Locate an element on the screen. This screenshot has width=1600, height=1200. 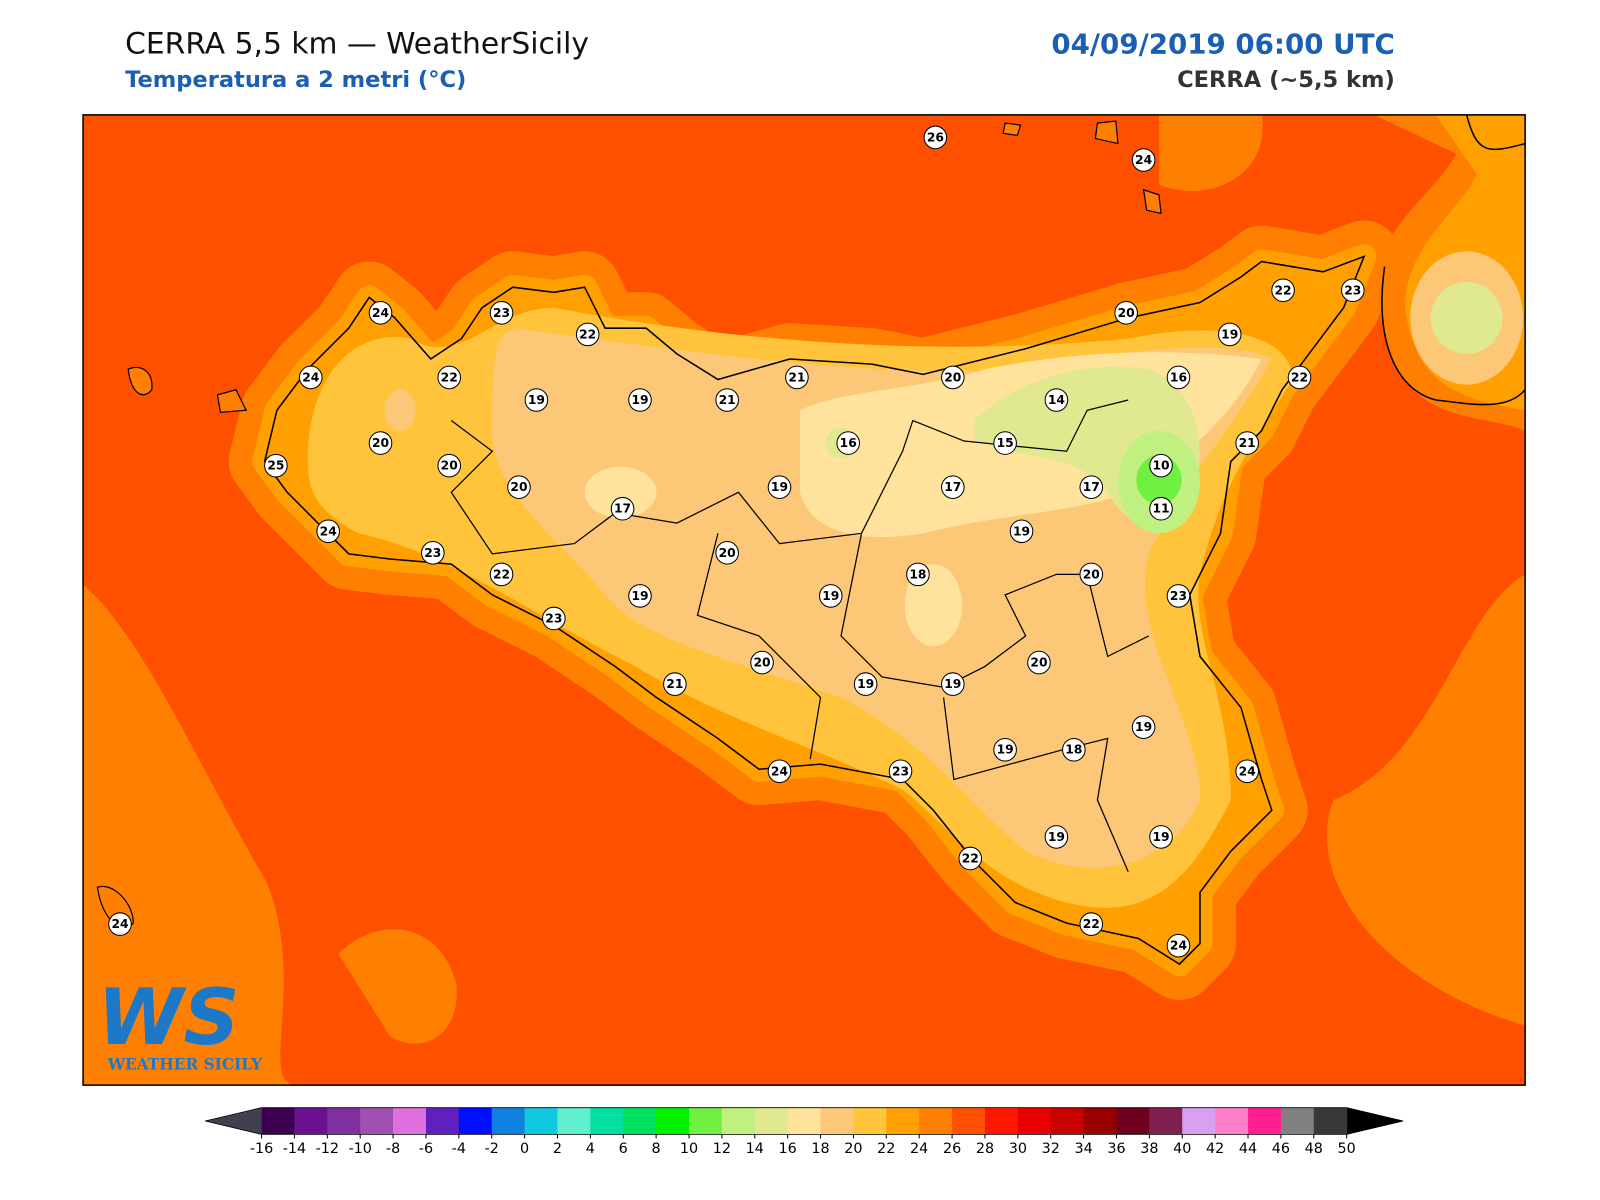
colorbar-tick-label: 30 is located at coordinates (1018, 1149).